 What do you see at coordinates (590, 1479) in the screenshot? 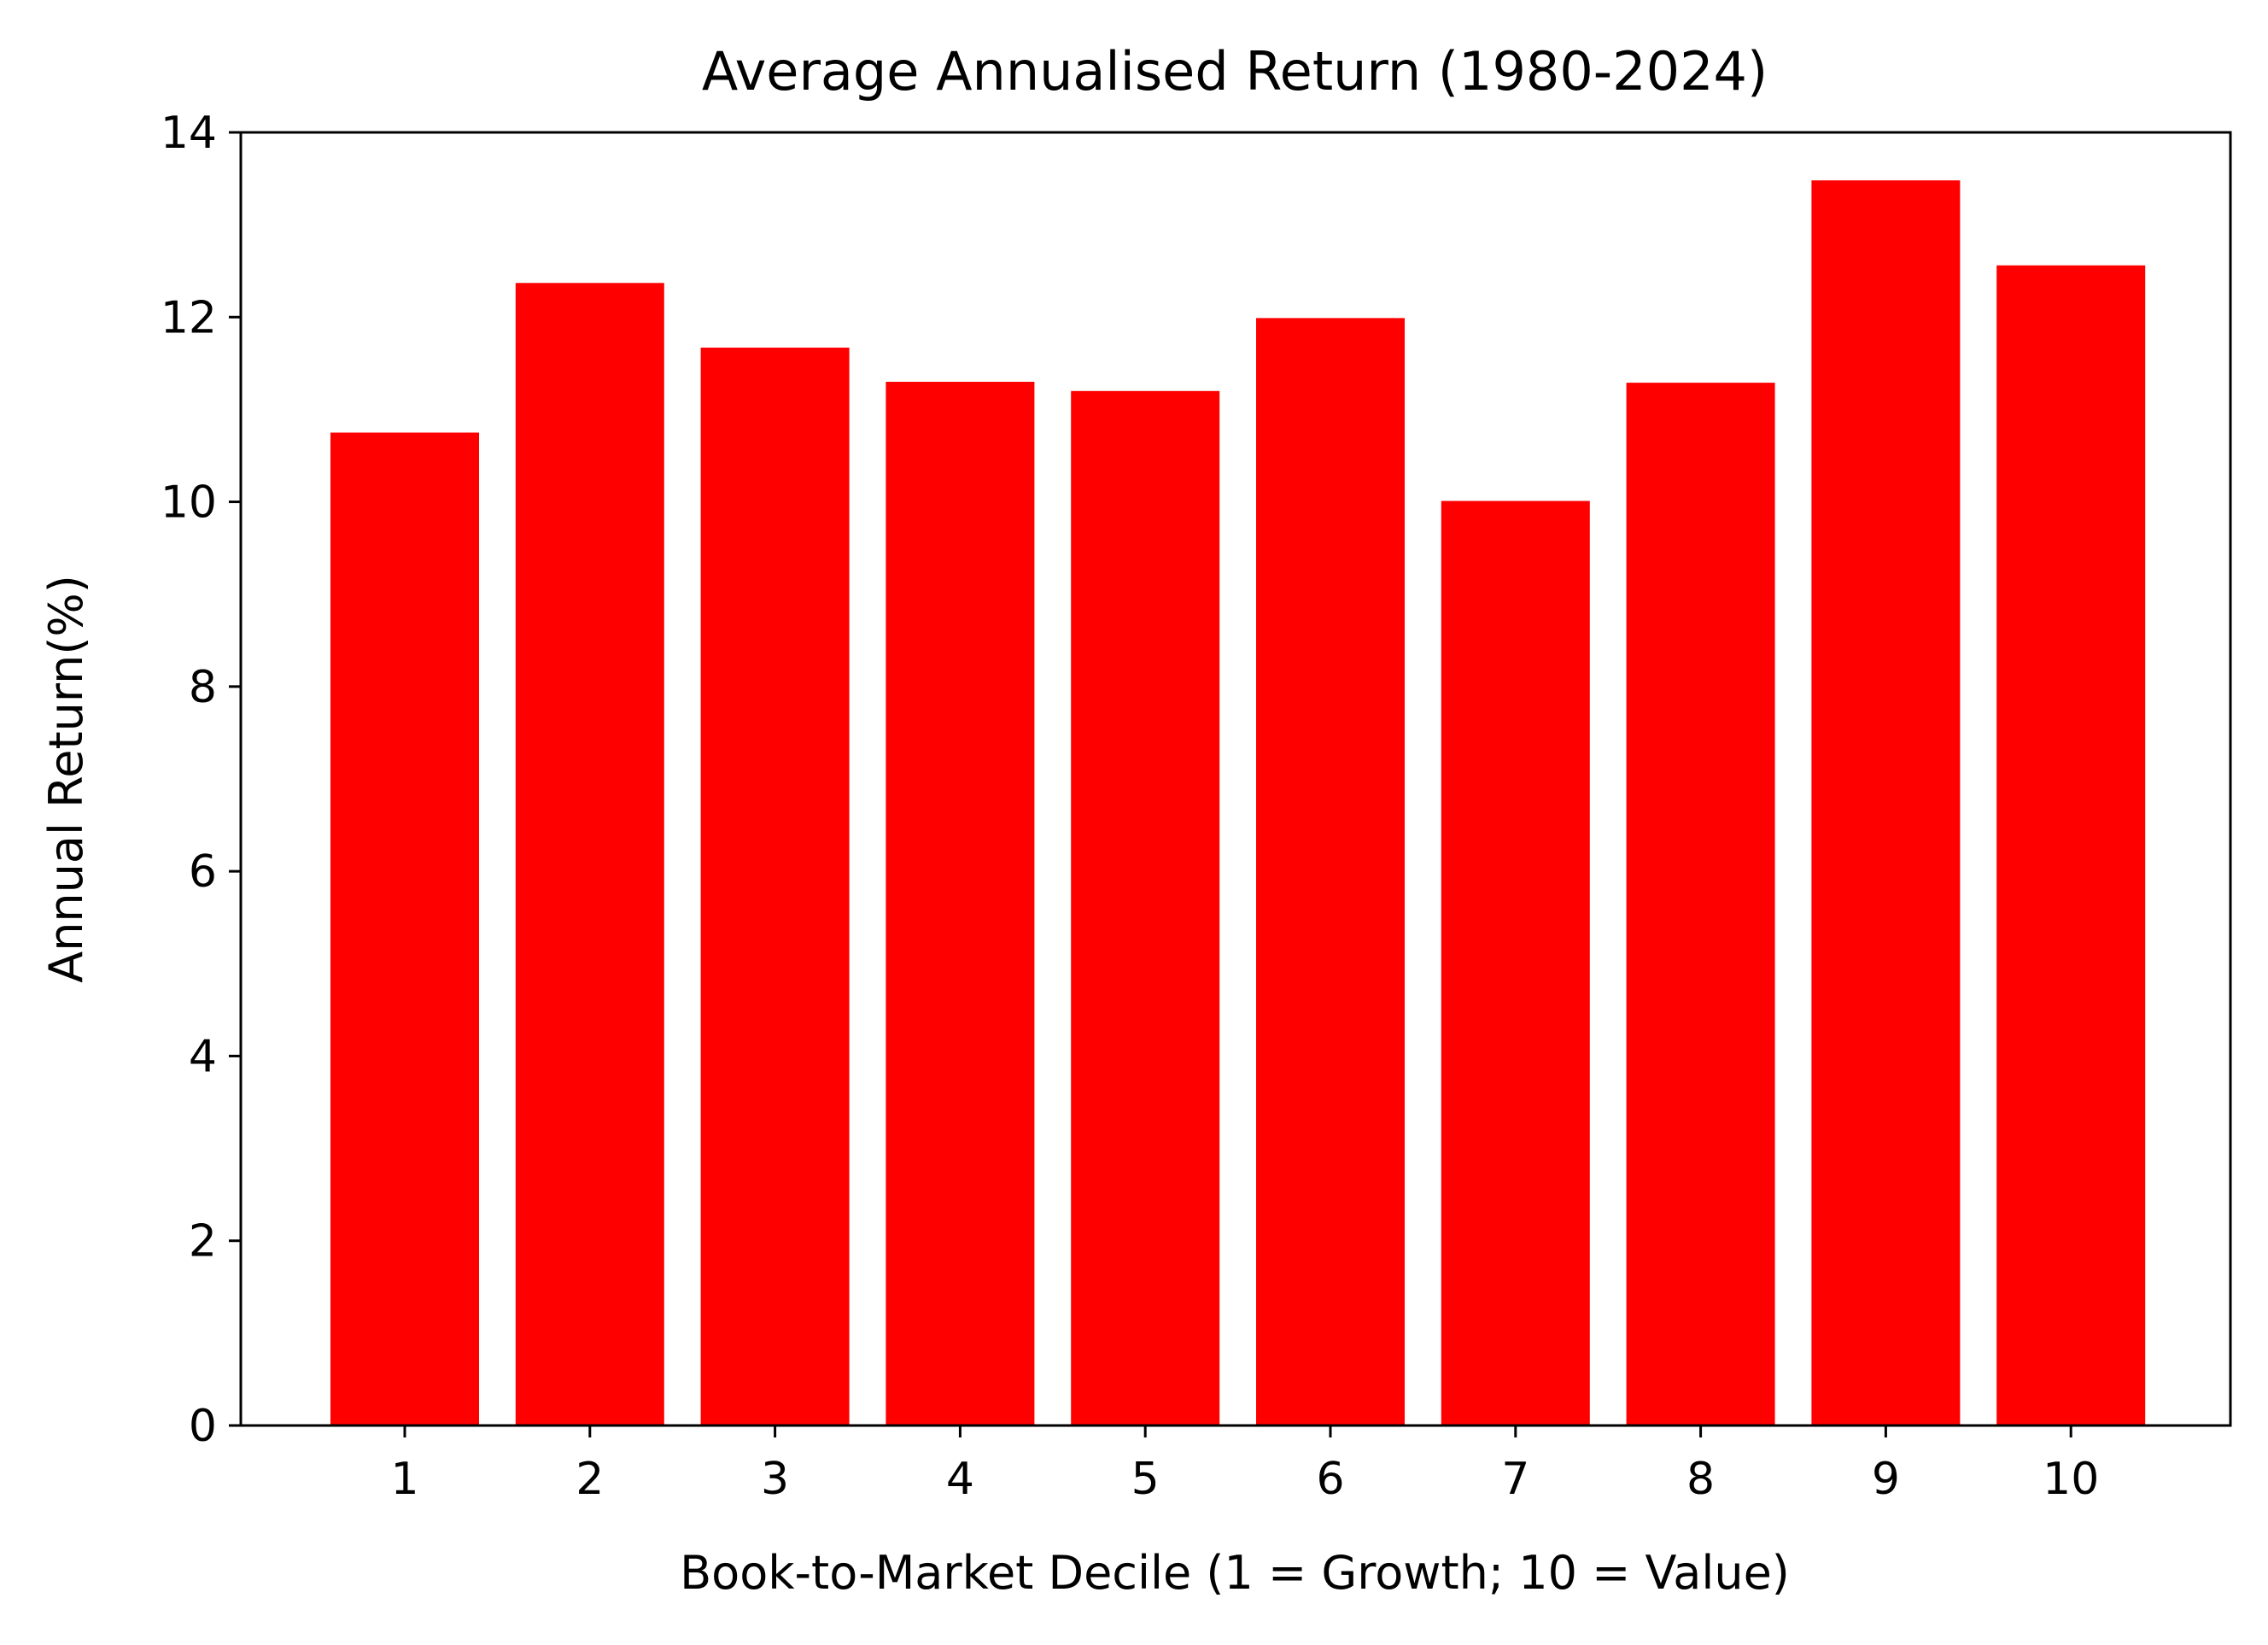
I see `x-tick-label: 2` at bounding box center [590, 1479].